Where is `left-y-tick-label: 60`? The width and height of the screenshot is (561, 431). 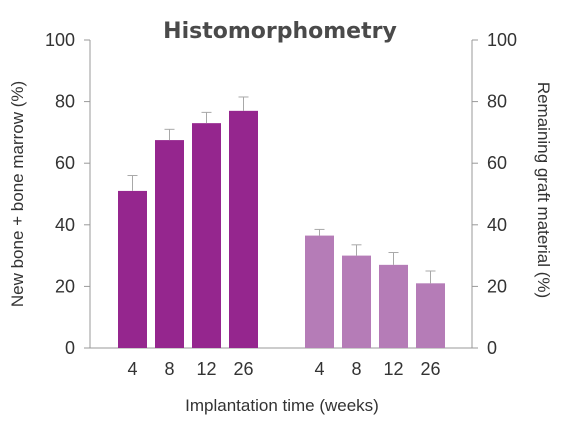 left-y-tick-label: 60 is located at coordinates (65, 163).